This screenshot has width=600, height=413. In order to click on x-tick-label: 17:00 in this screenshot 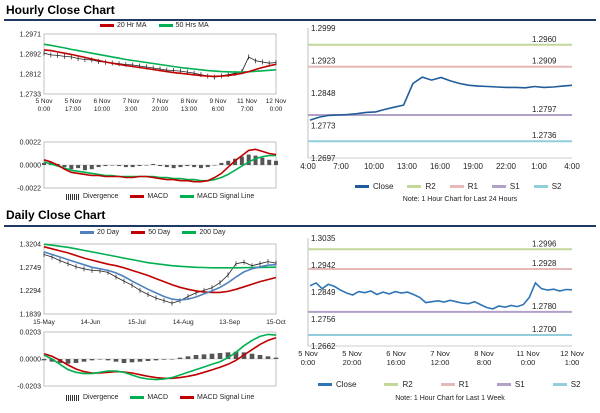, I will do `click(73, 109)`.